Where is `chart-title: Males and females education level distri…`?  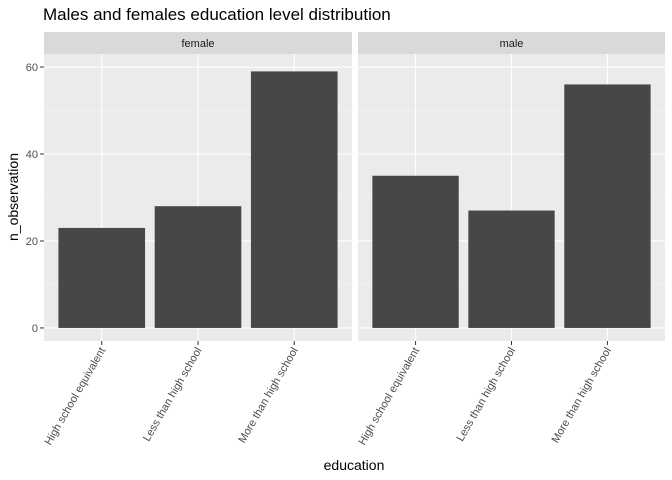 chart-title: Males and females education level distri… is located at coordinates (217, 14).